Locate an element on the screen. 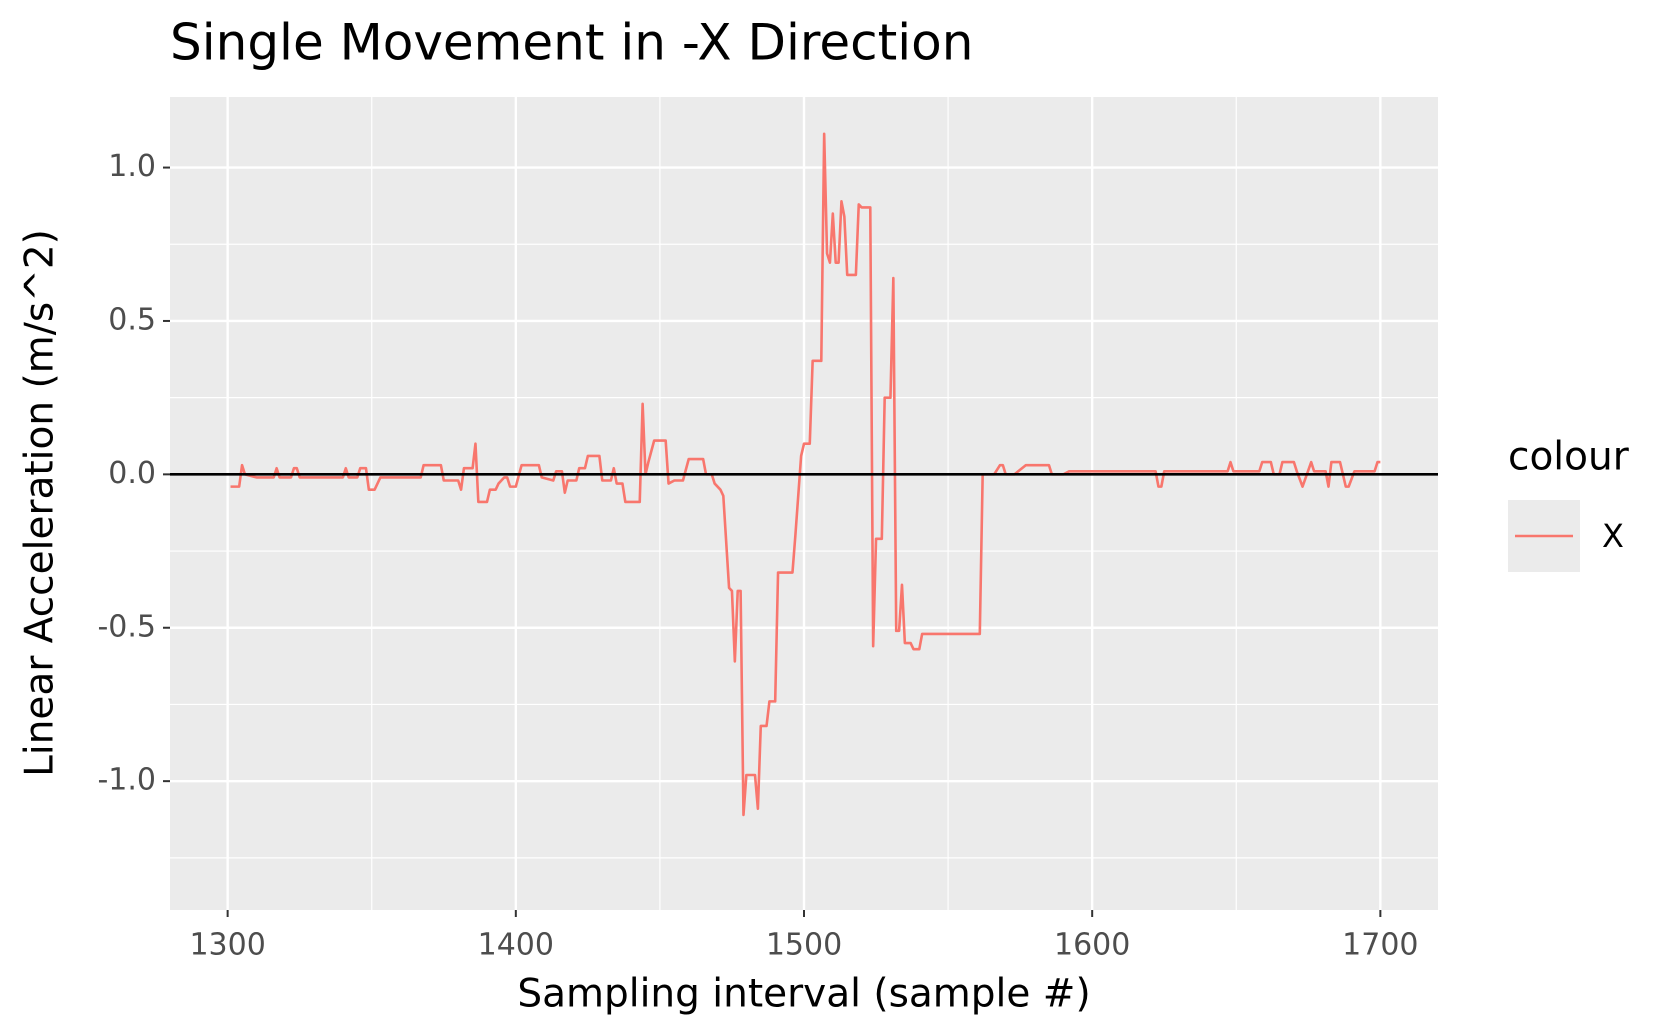 The height and width of the screenshot is (1034, 1678). x-axis-title: Sampling interval (sample #) is located at coordinates (803, 994).